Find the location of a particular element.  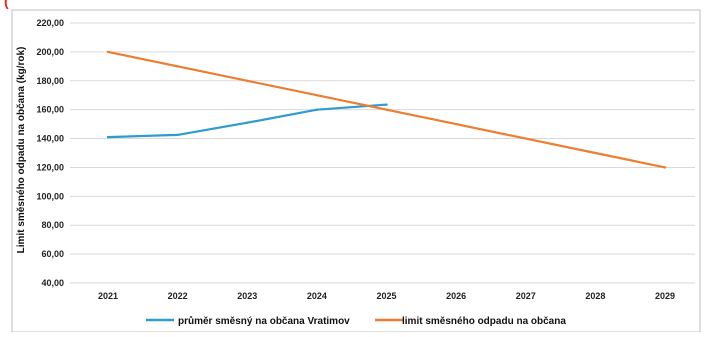

x-tick-label: 2028 is located at coordinates (595, 296).